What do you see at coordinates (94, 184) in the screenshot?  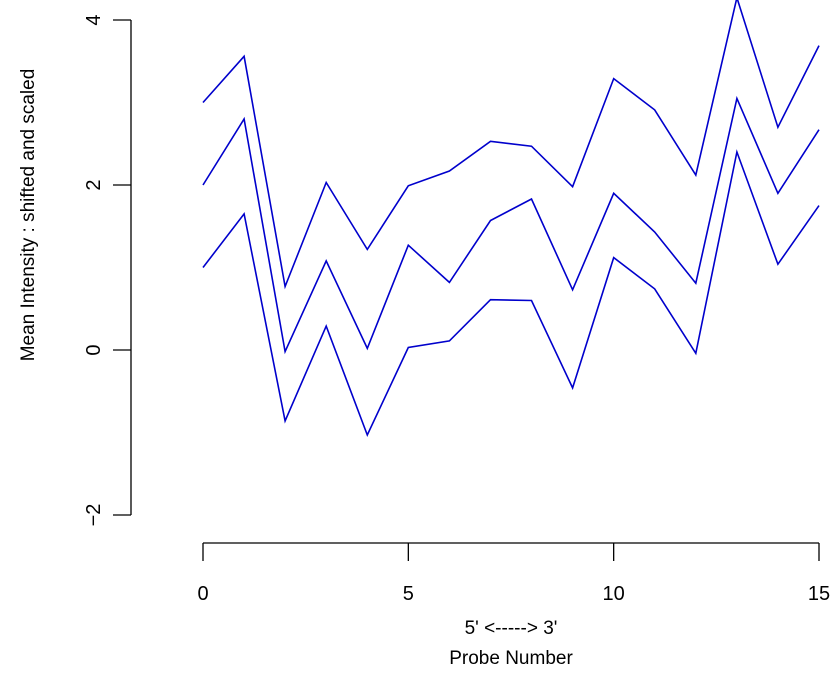 I see `y-tick-label: 2` at bounding box center [94, 184].